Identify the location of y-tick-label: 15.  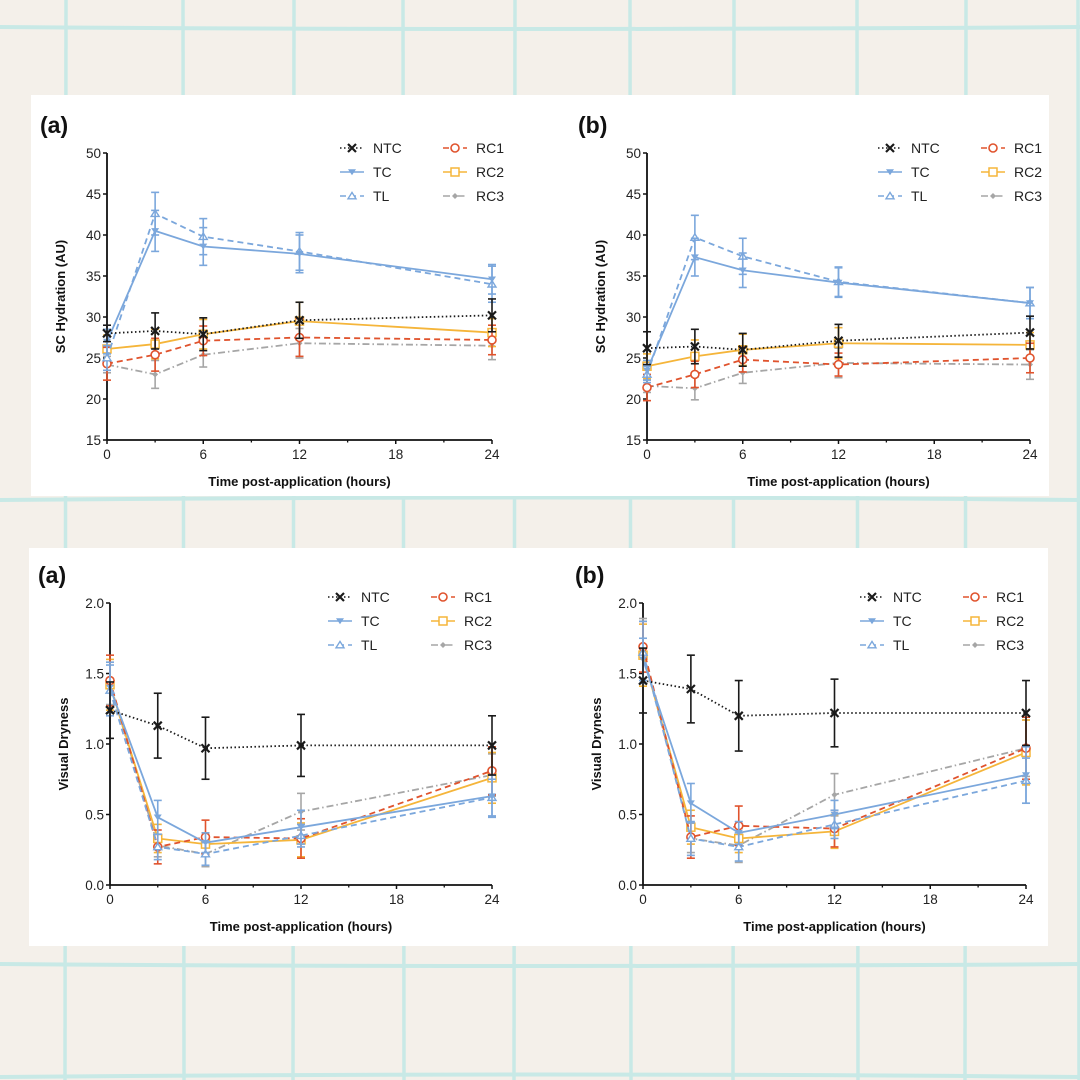
(633, 440).